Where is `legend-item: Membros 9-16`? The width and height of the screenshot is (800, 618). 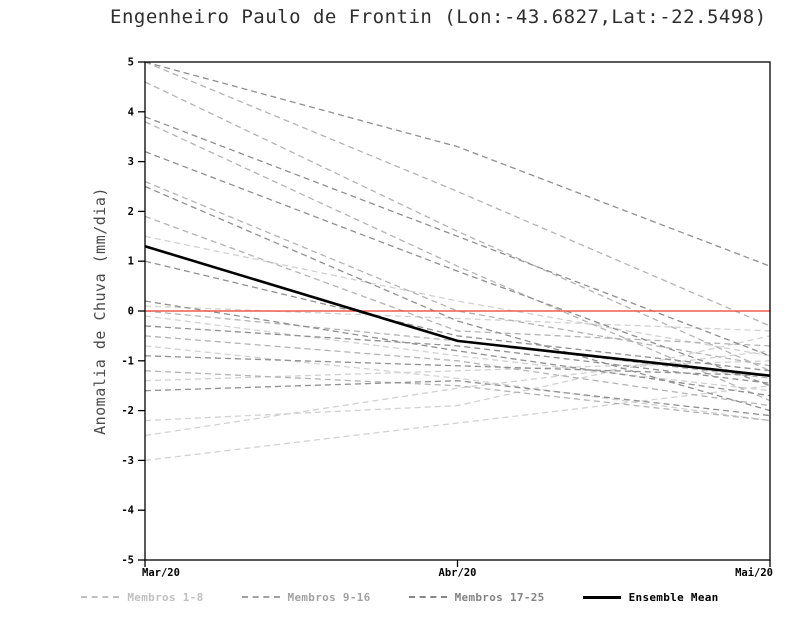
legend-item: Membros 9-16 is located at coordinates (306, 597).